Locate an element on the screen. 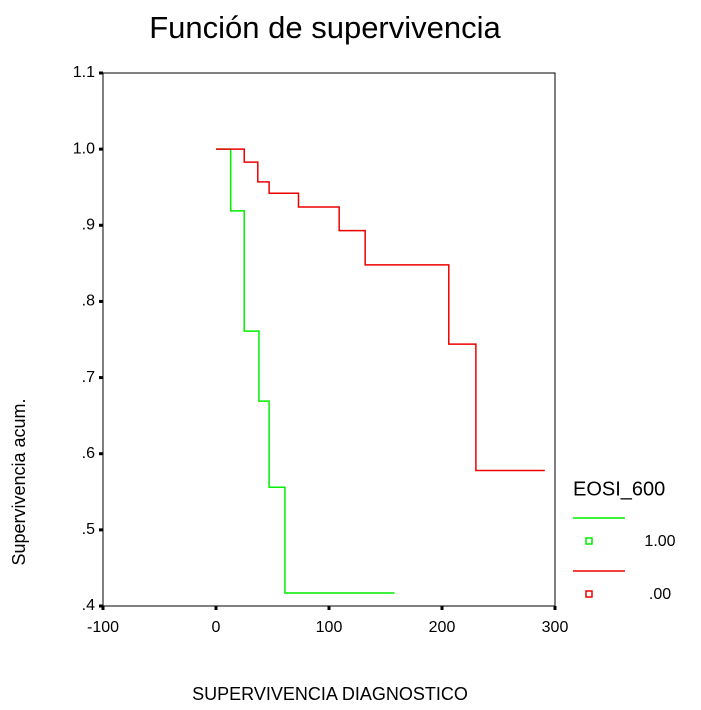  y-tick-label: .9 is located at coordinates (88, 225).